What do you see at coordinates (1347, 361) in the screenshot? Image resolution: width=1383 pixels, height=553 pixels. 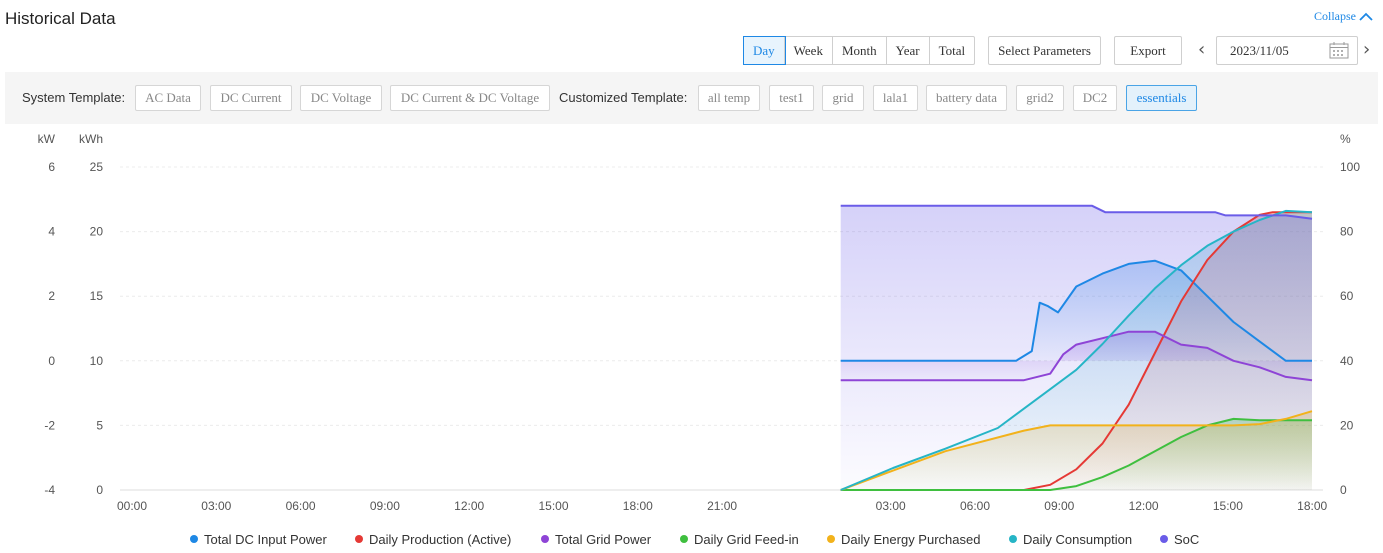 I see `y-tick-pct: 40` at bounding box center [1347, 361].